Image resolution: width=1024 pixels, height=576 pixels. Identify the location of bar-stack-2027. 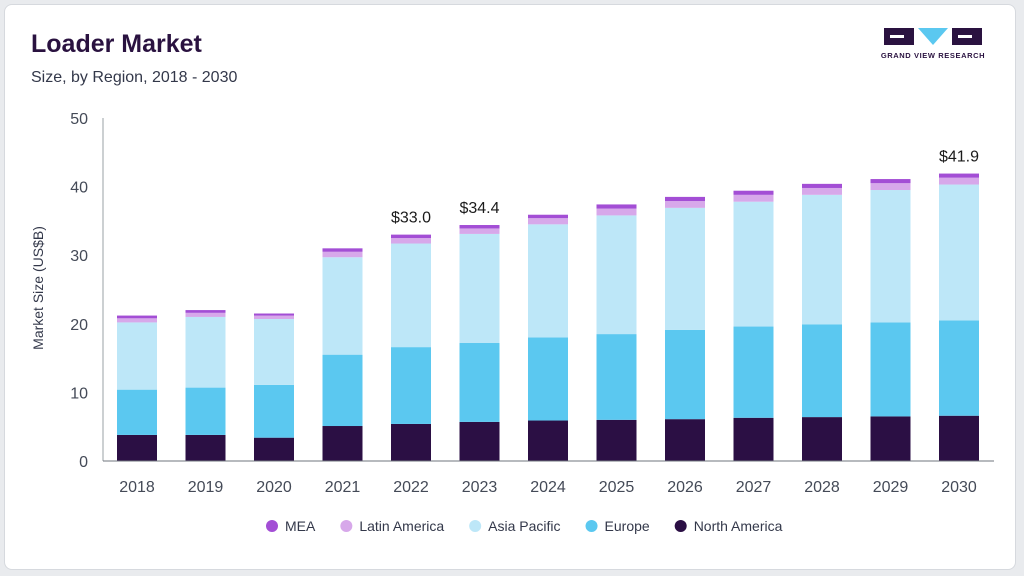
(753, 325).